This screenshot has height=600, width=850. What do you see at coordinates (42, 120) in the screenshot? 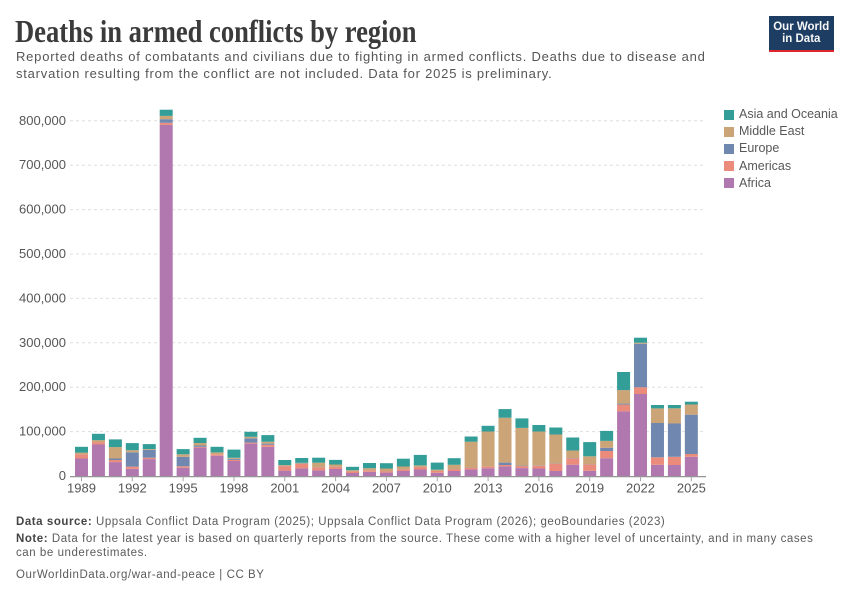
I see `svg-text: 800,000` at bounding box center [42, 120].